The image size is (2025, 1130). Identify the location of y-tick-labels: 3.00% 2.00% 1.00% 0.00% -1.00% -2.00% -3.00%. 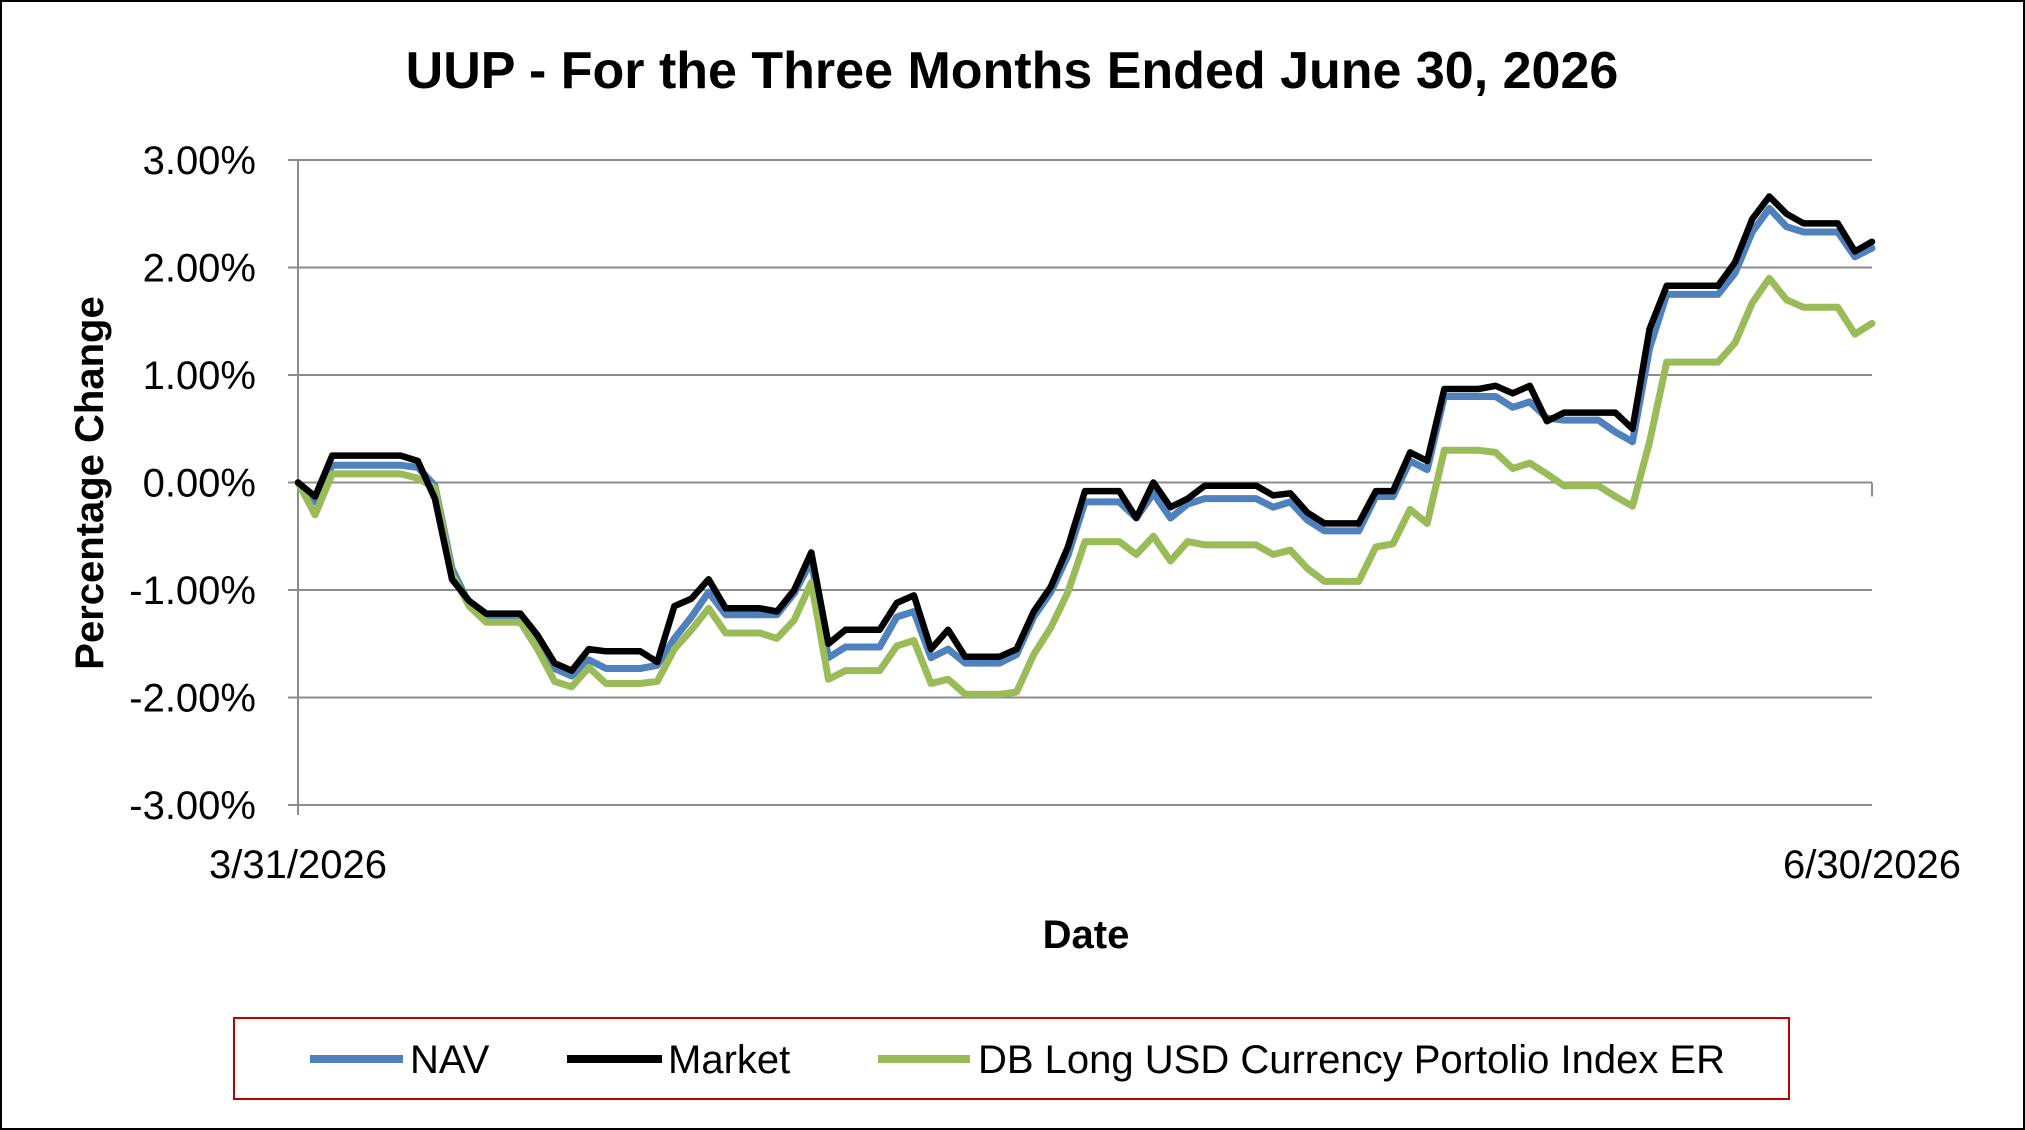
(192, 483).